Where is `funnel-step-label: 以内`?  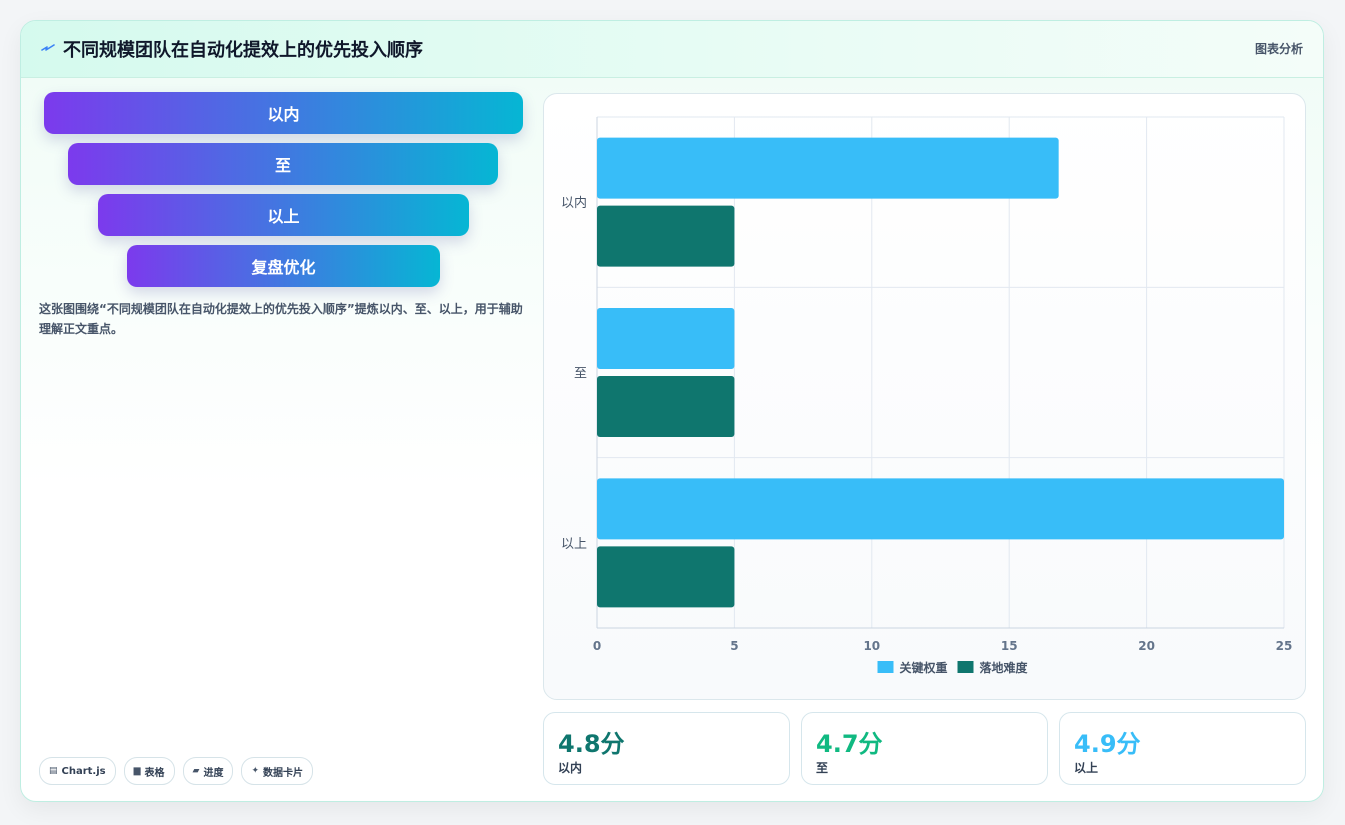 funnel-step-label: 以内 is located at coordinates (283, 114).